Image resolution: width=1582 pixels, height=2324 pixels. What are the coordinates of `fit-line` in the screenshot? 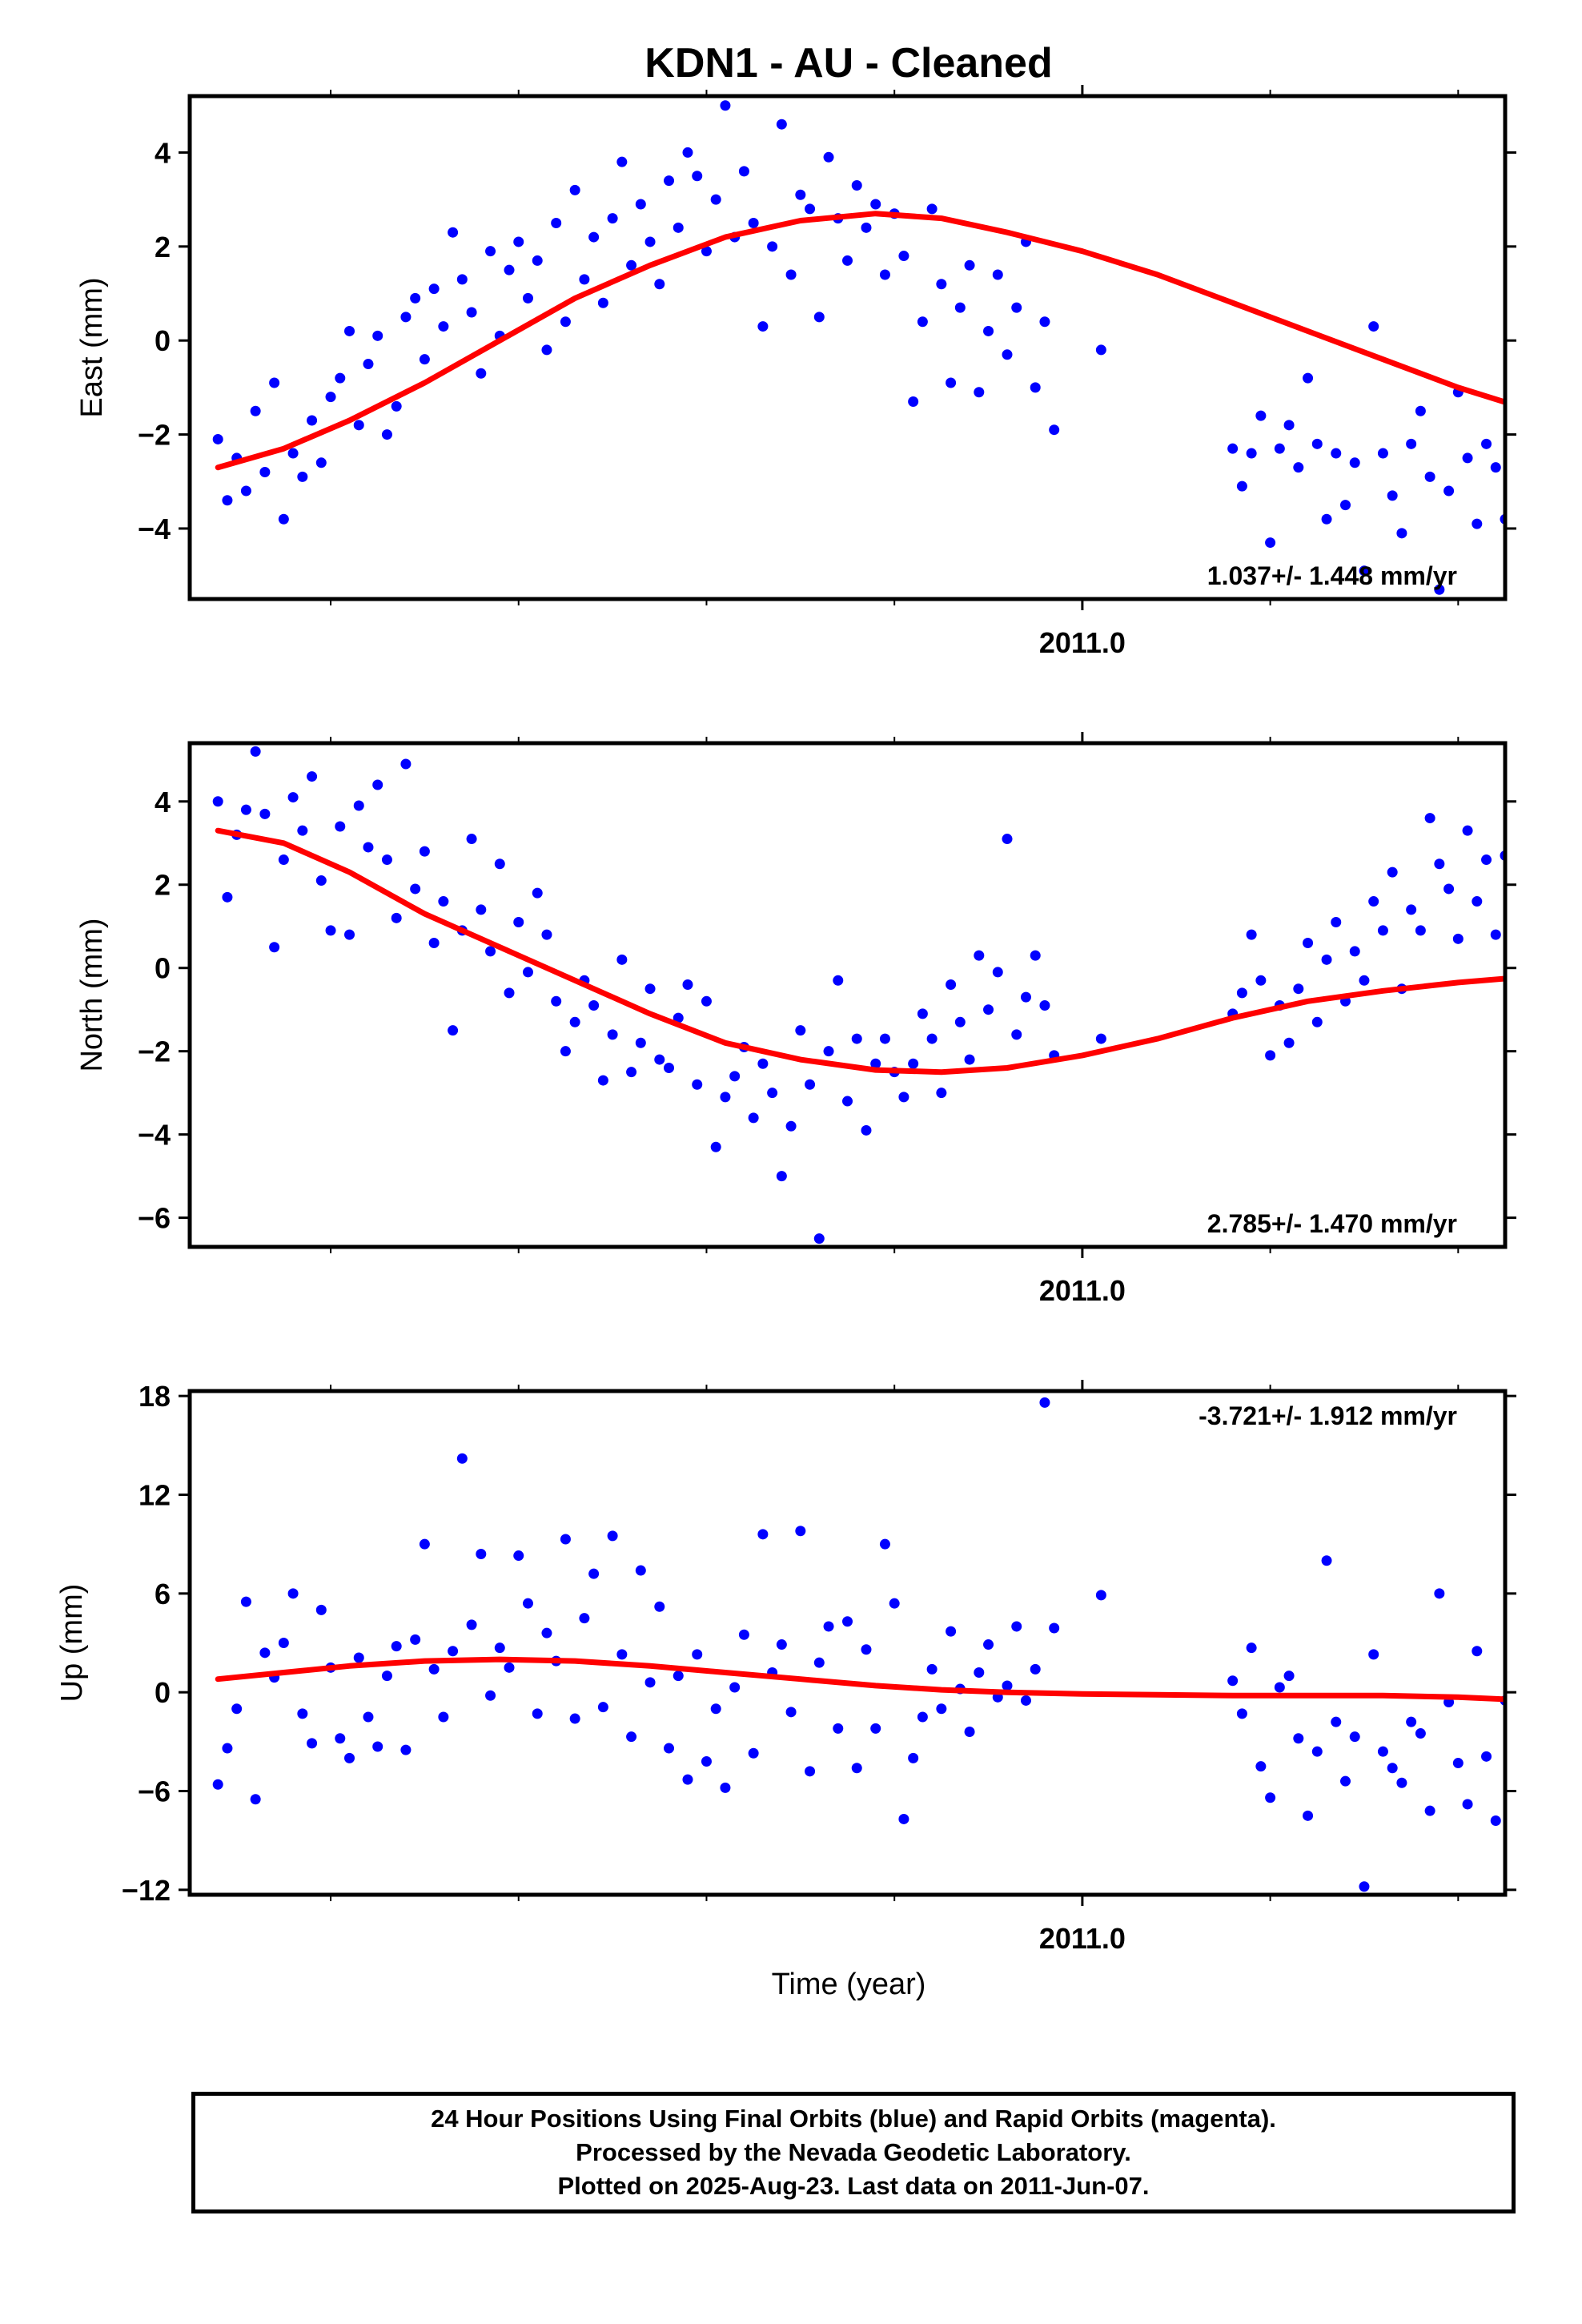 It's located at (860, 951).